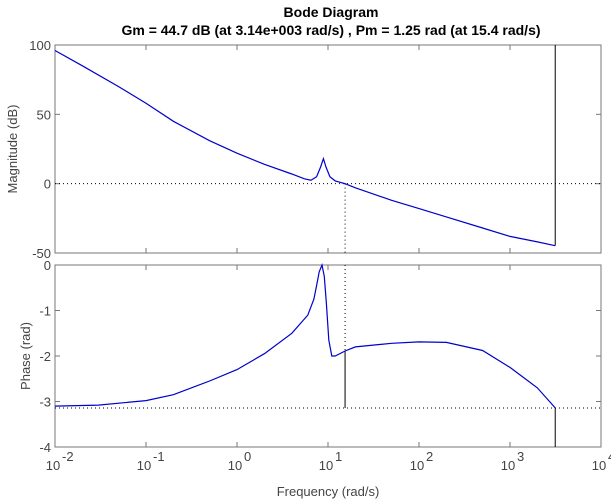 The width and height of the screenshot is (611, 504). I want to click on x-tick-exponent: 2, so click(429, 456).